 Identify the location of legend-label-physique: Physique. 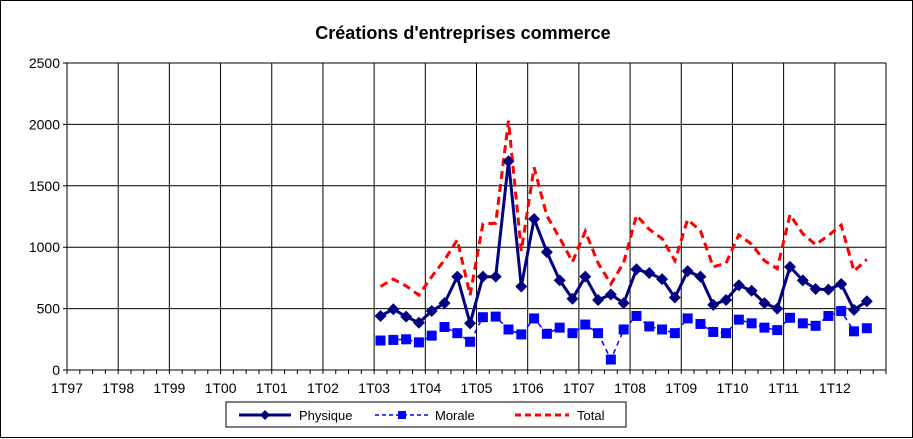
(325, 415).